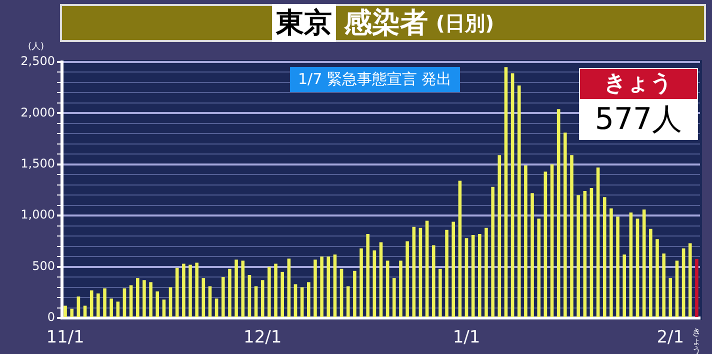 The width and height of the screenshot is (712, 354). What do you see at coordinates (37, 112) in the screenshot?
I see `y-tick-label: 2,000` at bounding box center [37, 112].